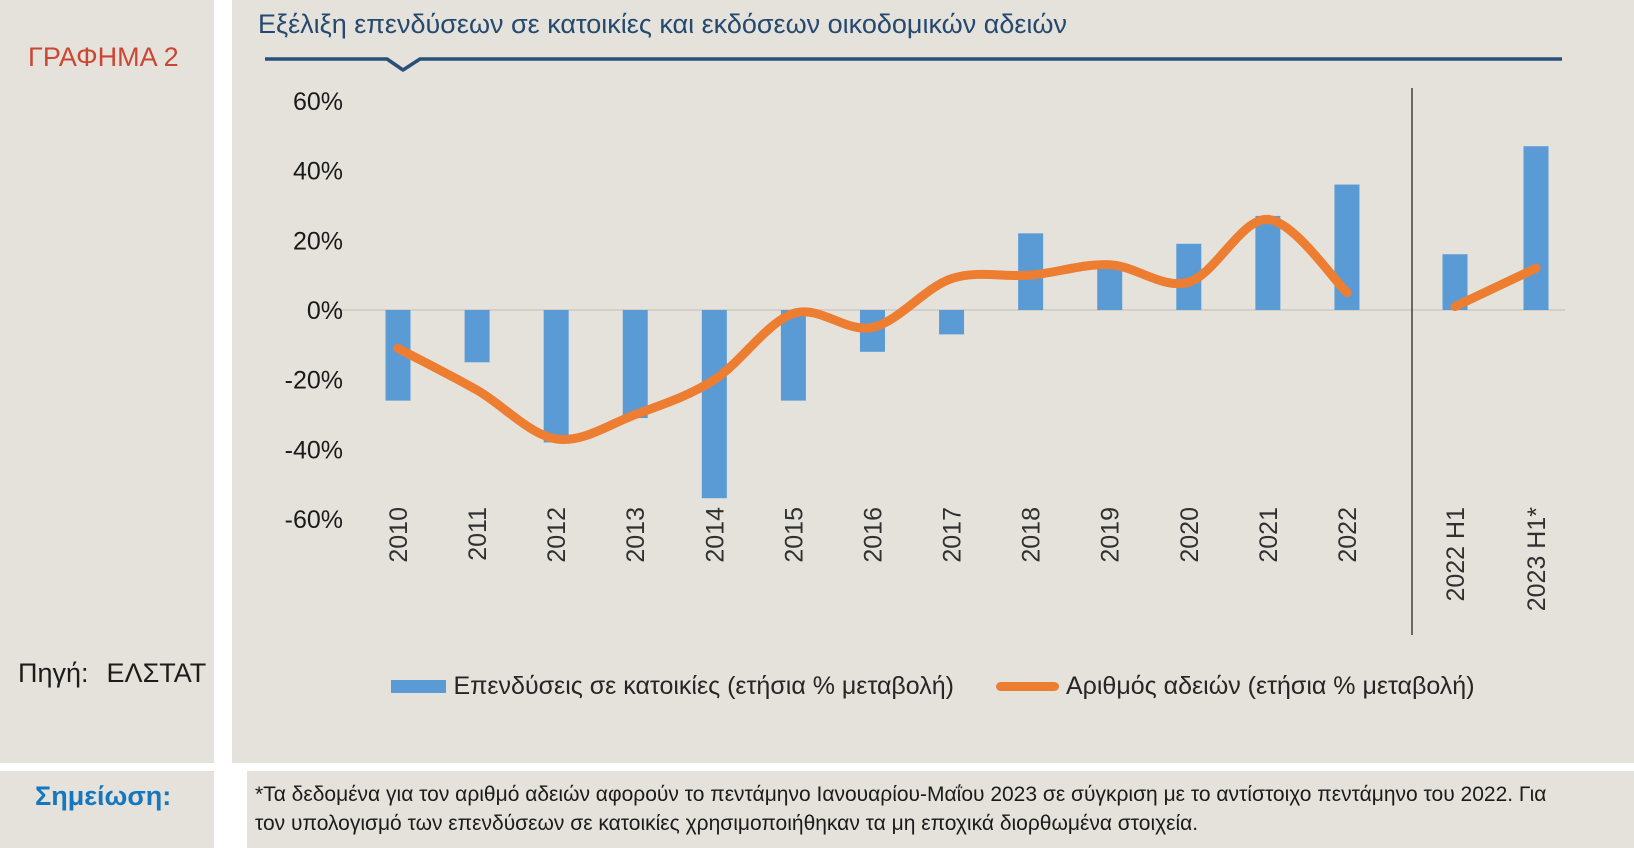 Image resolution: width=1634 pixels, height=848 pixels. Describe the element at coordinates (314, 450) in the screenshot. I see `y-tick--40: -40%` at that location.